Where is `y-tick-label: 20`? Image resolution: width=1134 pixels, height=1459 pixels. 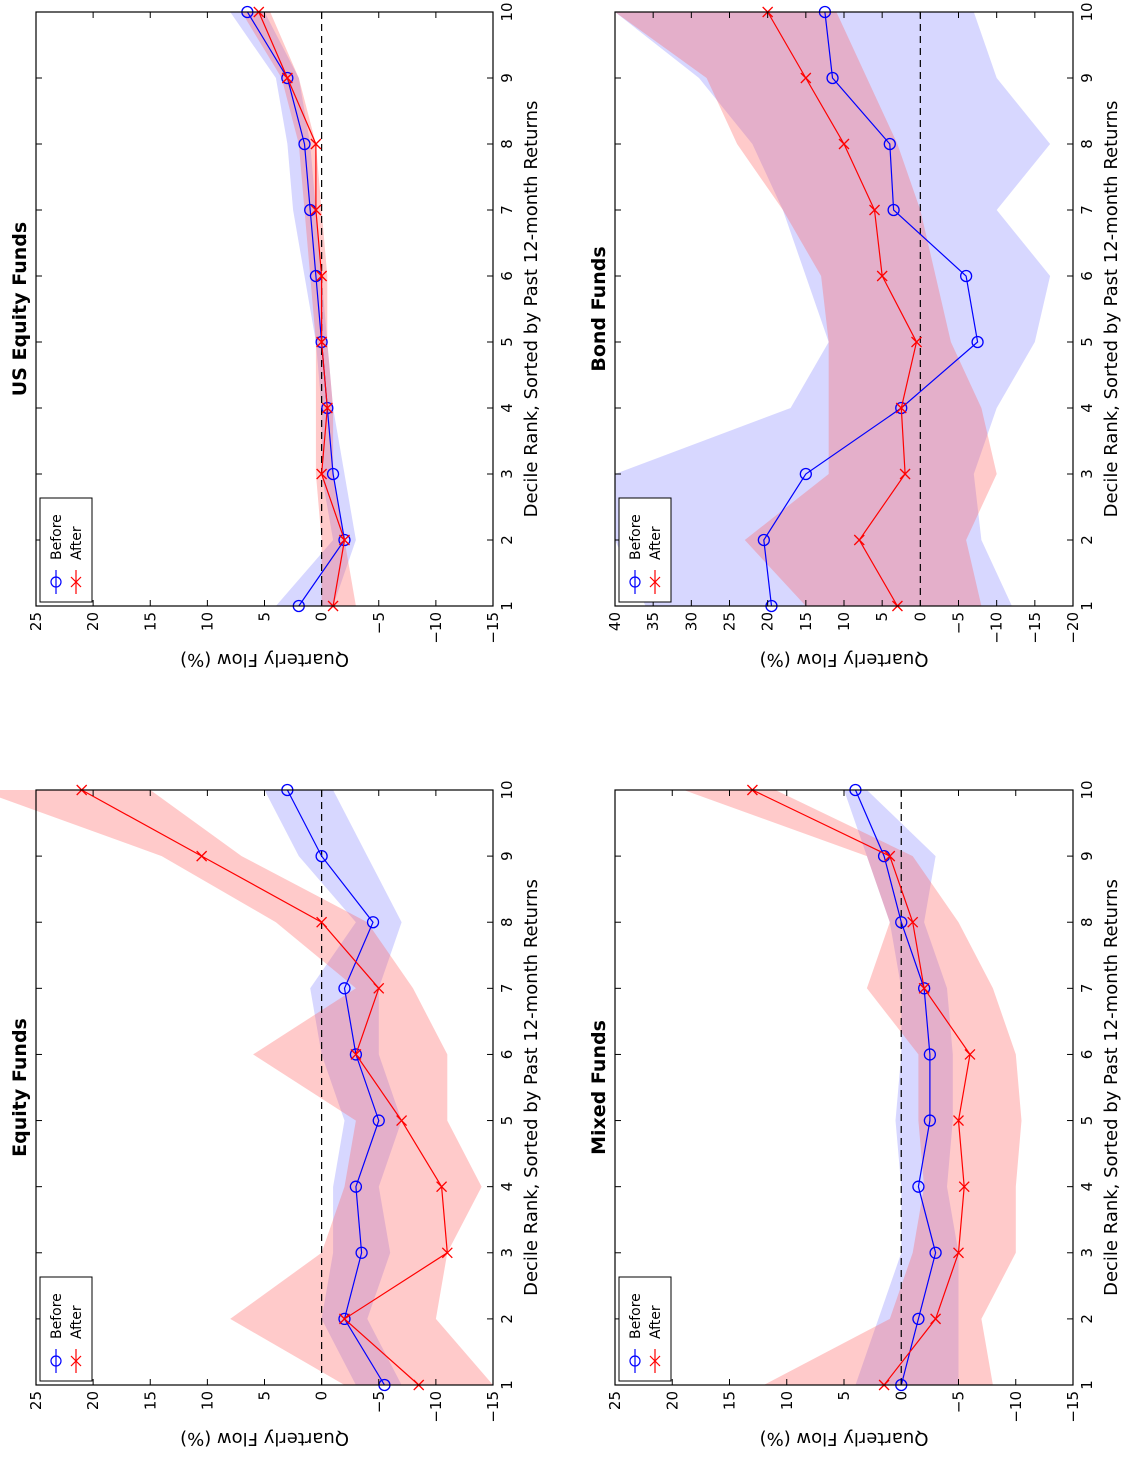 y-tick-label: 20 is located at coordinates (672, 1400).